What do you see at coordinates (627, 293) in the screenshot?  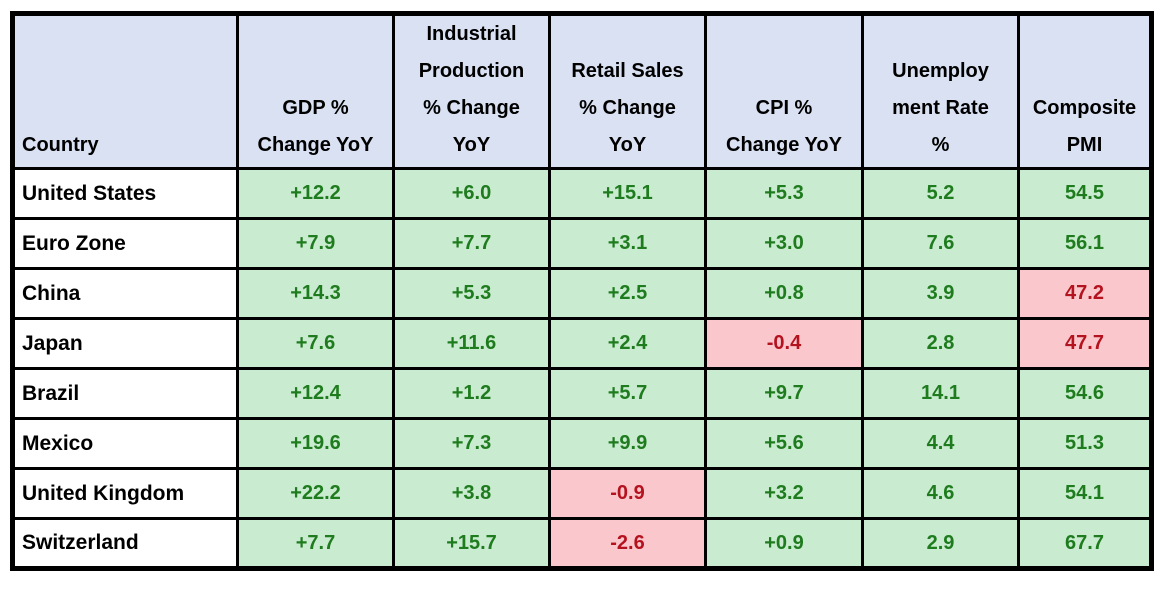 I see `value-cell-retail-sales: +2.5` at bounding box center [627, 293].